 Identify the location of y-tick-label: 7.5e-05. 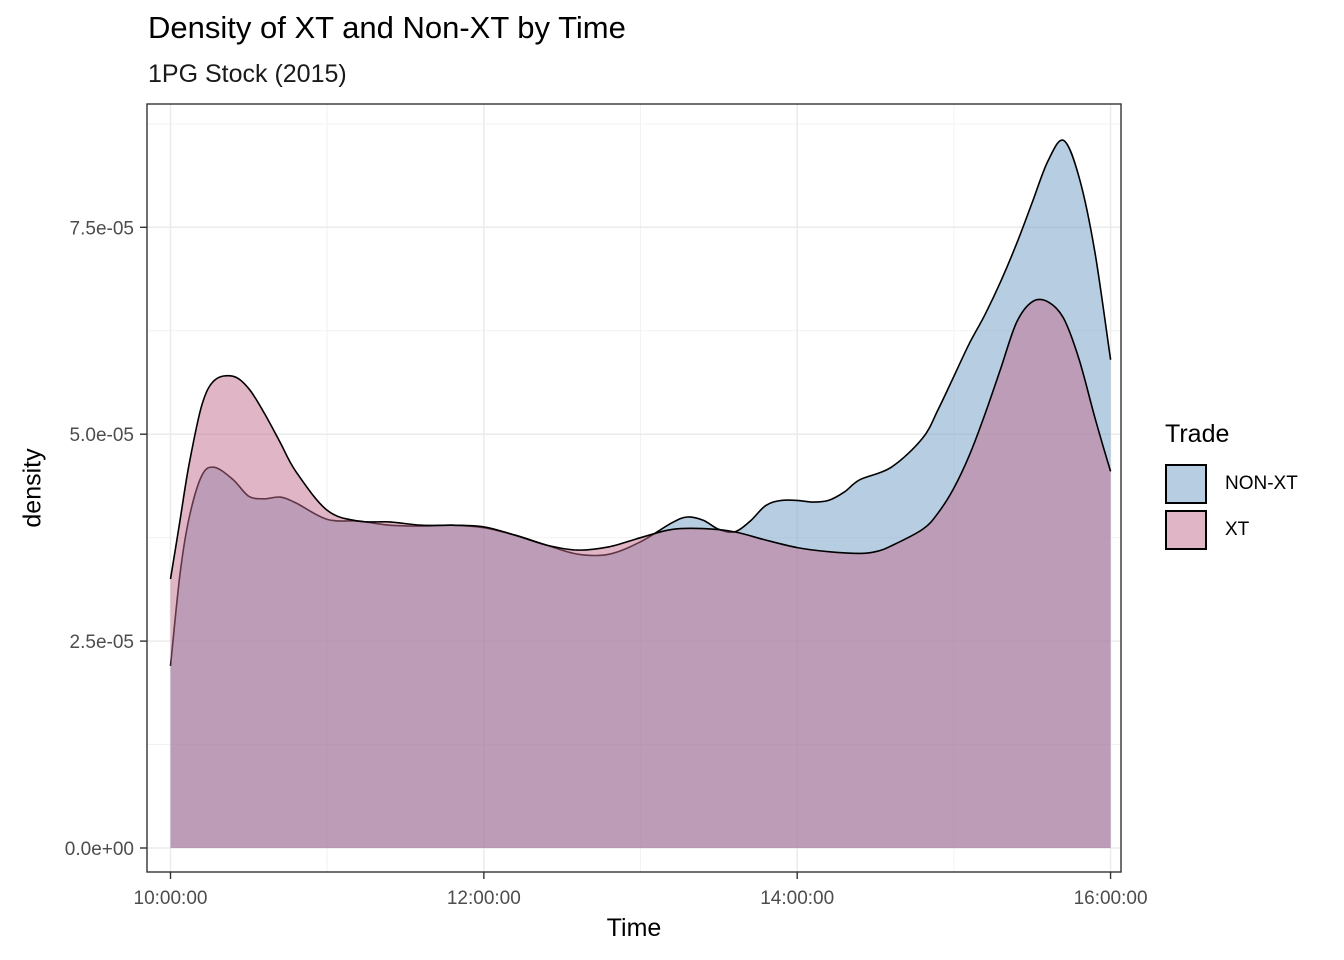
(102, 228).